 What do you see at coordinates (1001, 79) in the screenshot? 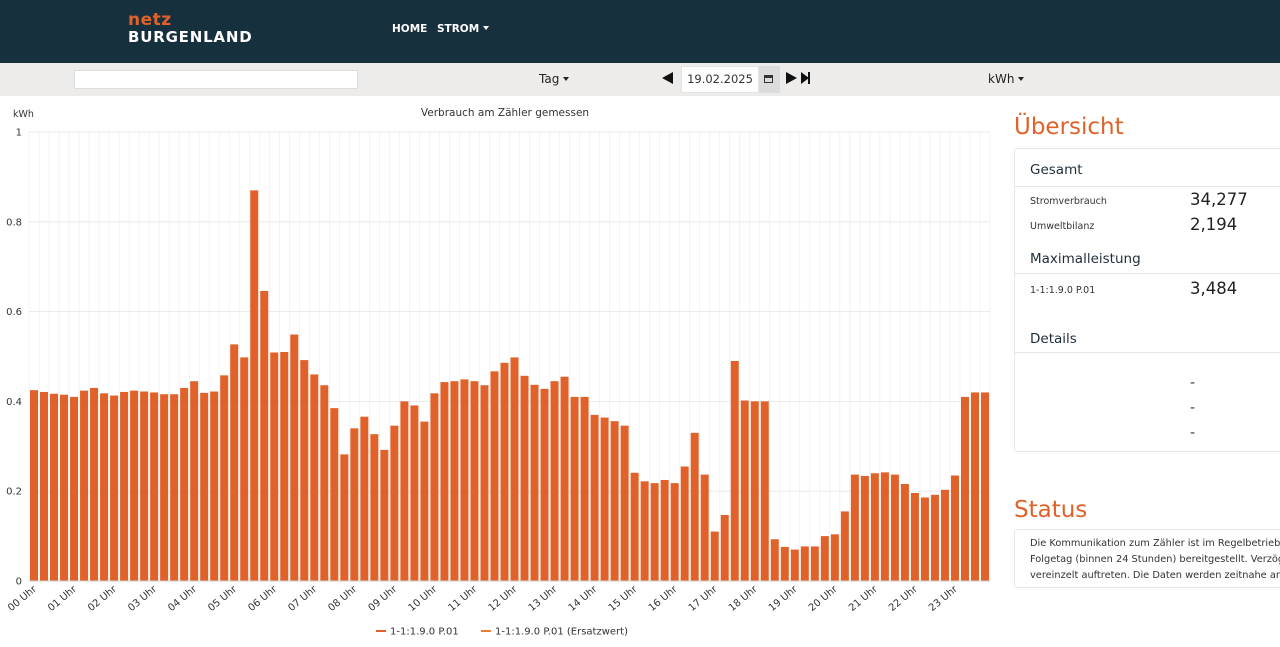
I see `unit-label: kWh` at bounding box center [1001, 79].